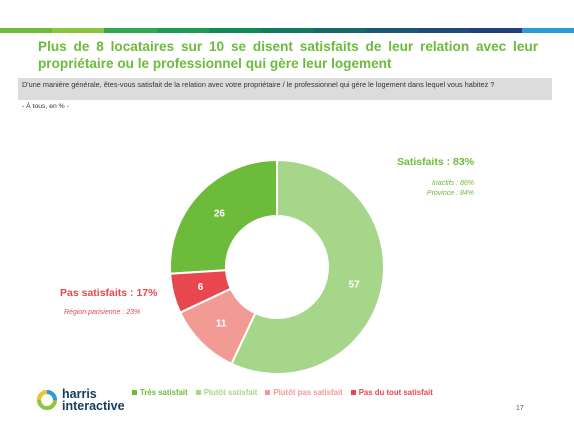  I want to click on legend-item-pas-du-tout-satisfait: Pas du tout satisfait, so click(391, 392).